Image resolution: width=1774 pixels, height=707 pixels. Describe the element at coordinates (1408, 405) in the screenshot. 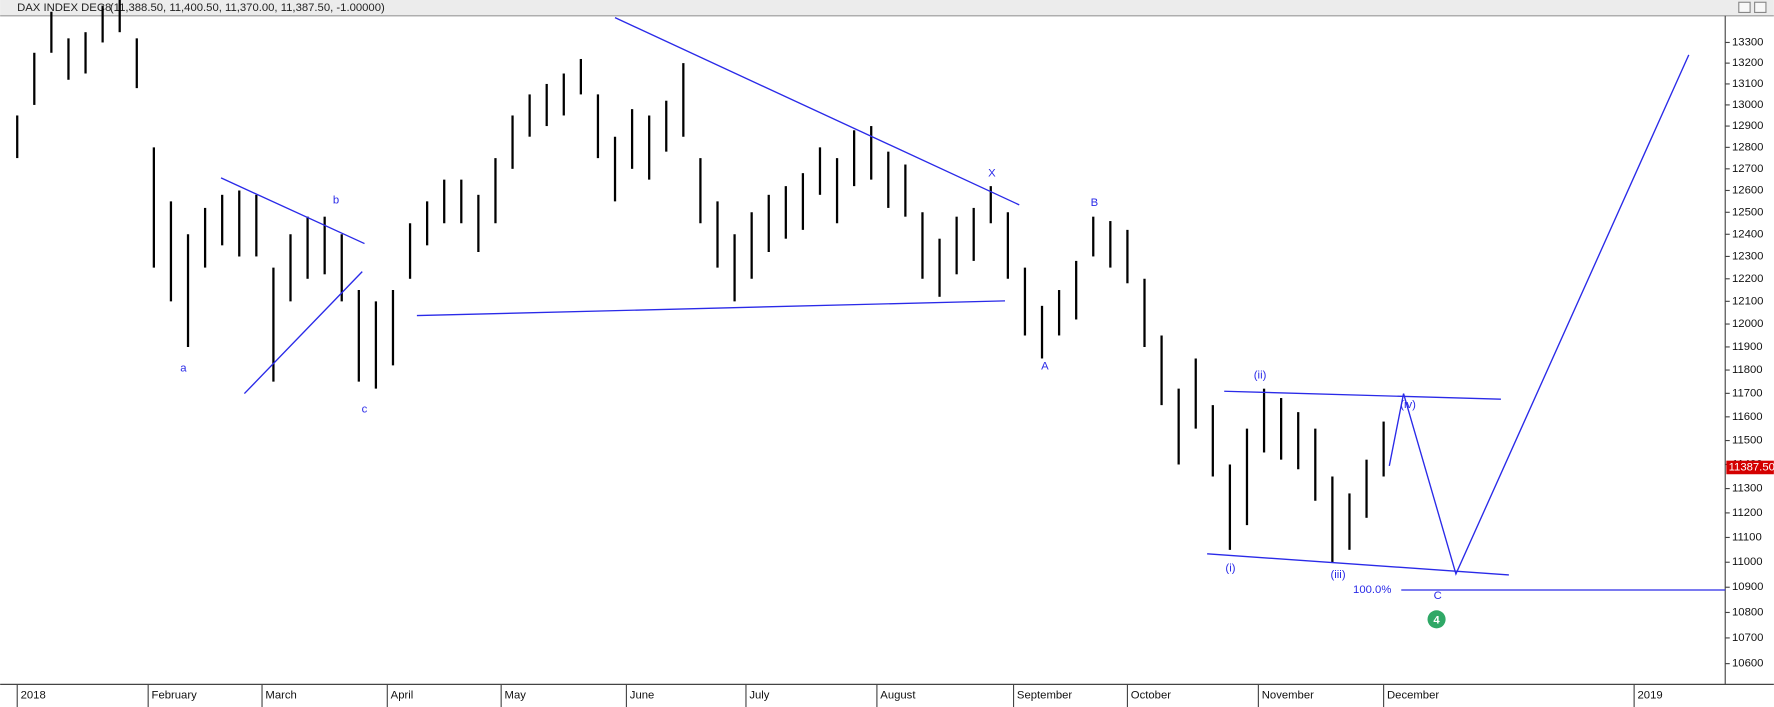

I see `wave-label: (iv)` at that location.